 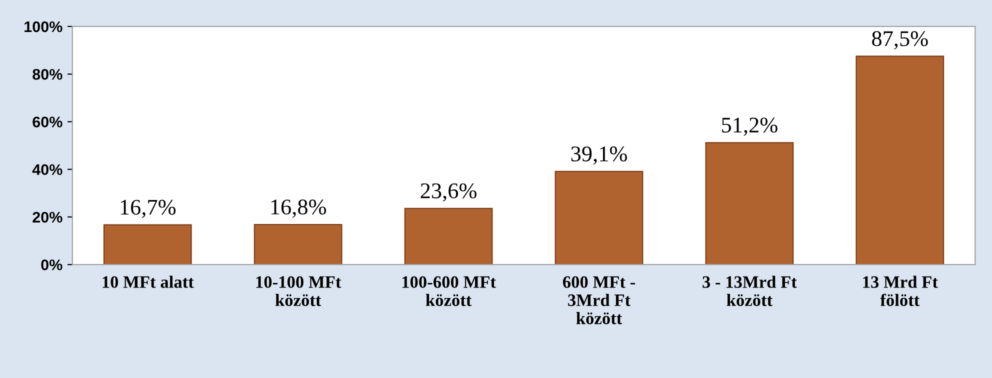 What do you see at coordinates (298, 209) in the screenshot?
I see `data-label: 16,8%` at bounding box center [298, 209].